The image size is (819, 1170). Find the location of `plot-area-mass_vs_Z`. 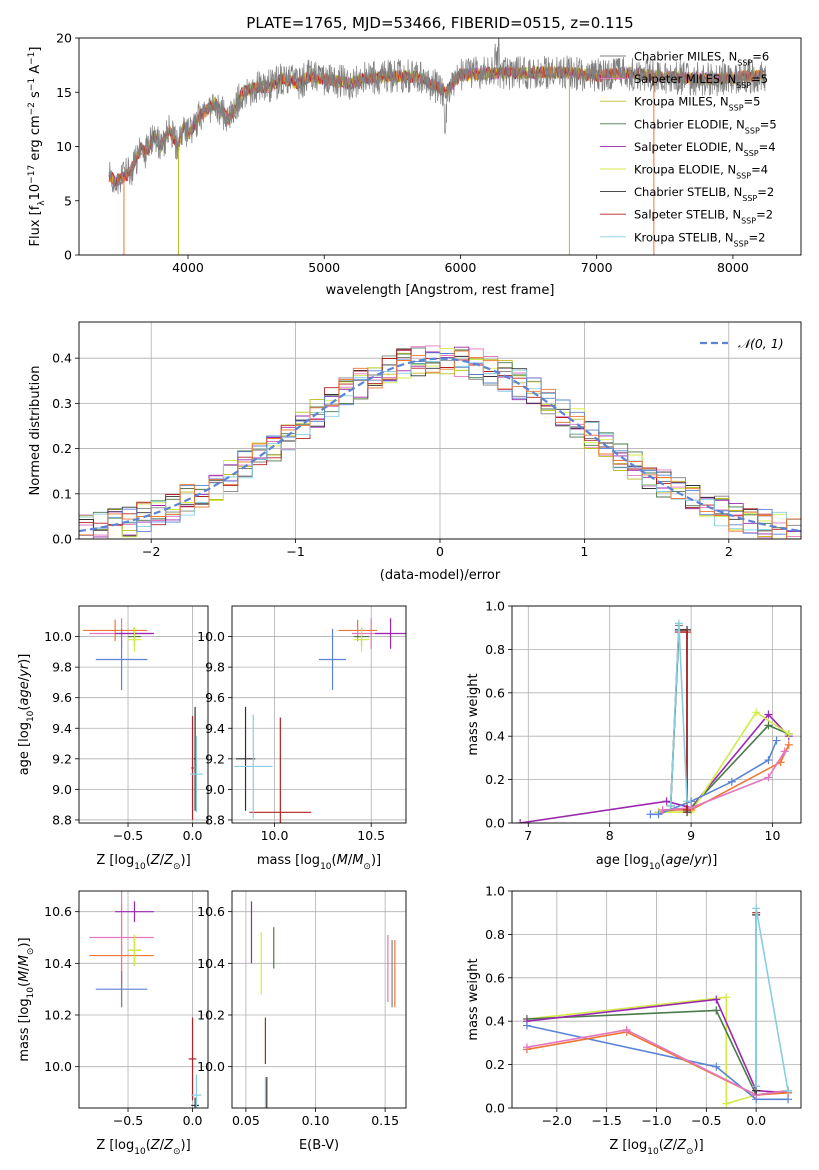

plot-area-mass_vs_Z is located at coordinates (145, 999).